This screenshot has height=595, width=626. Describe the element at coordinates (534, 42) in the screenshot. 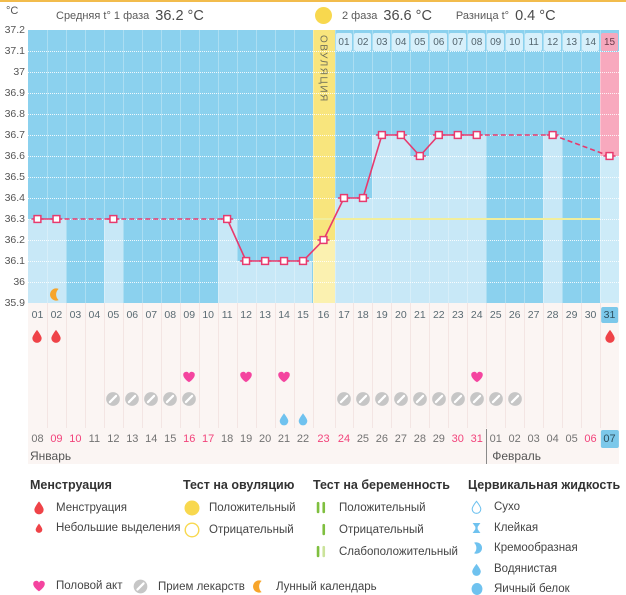

I see `phase2-day-box: 11` at that location.